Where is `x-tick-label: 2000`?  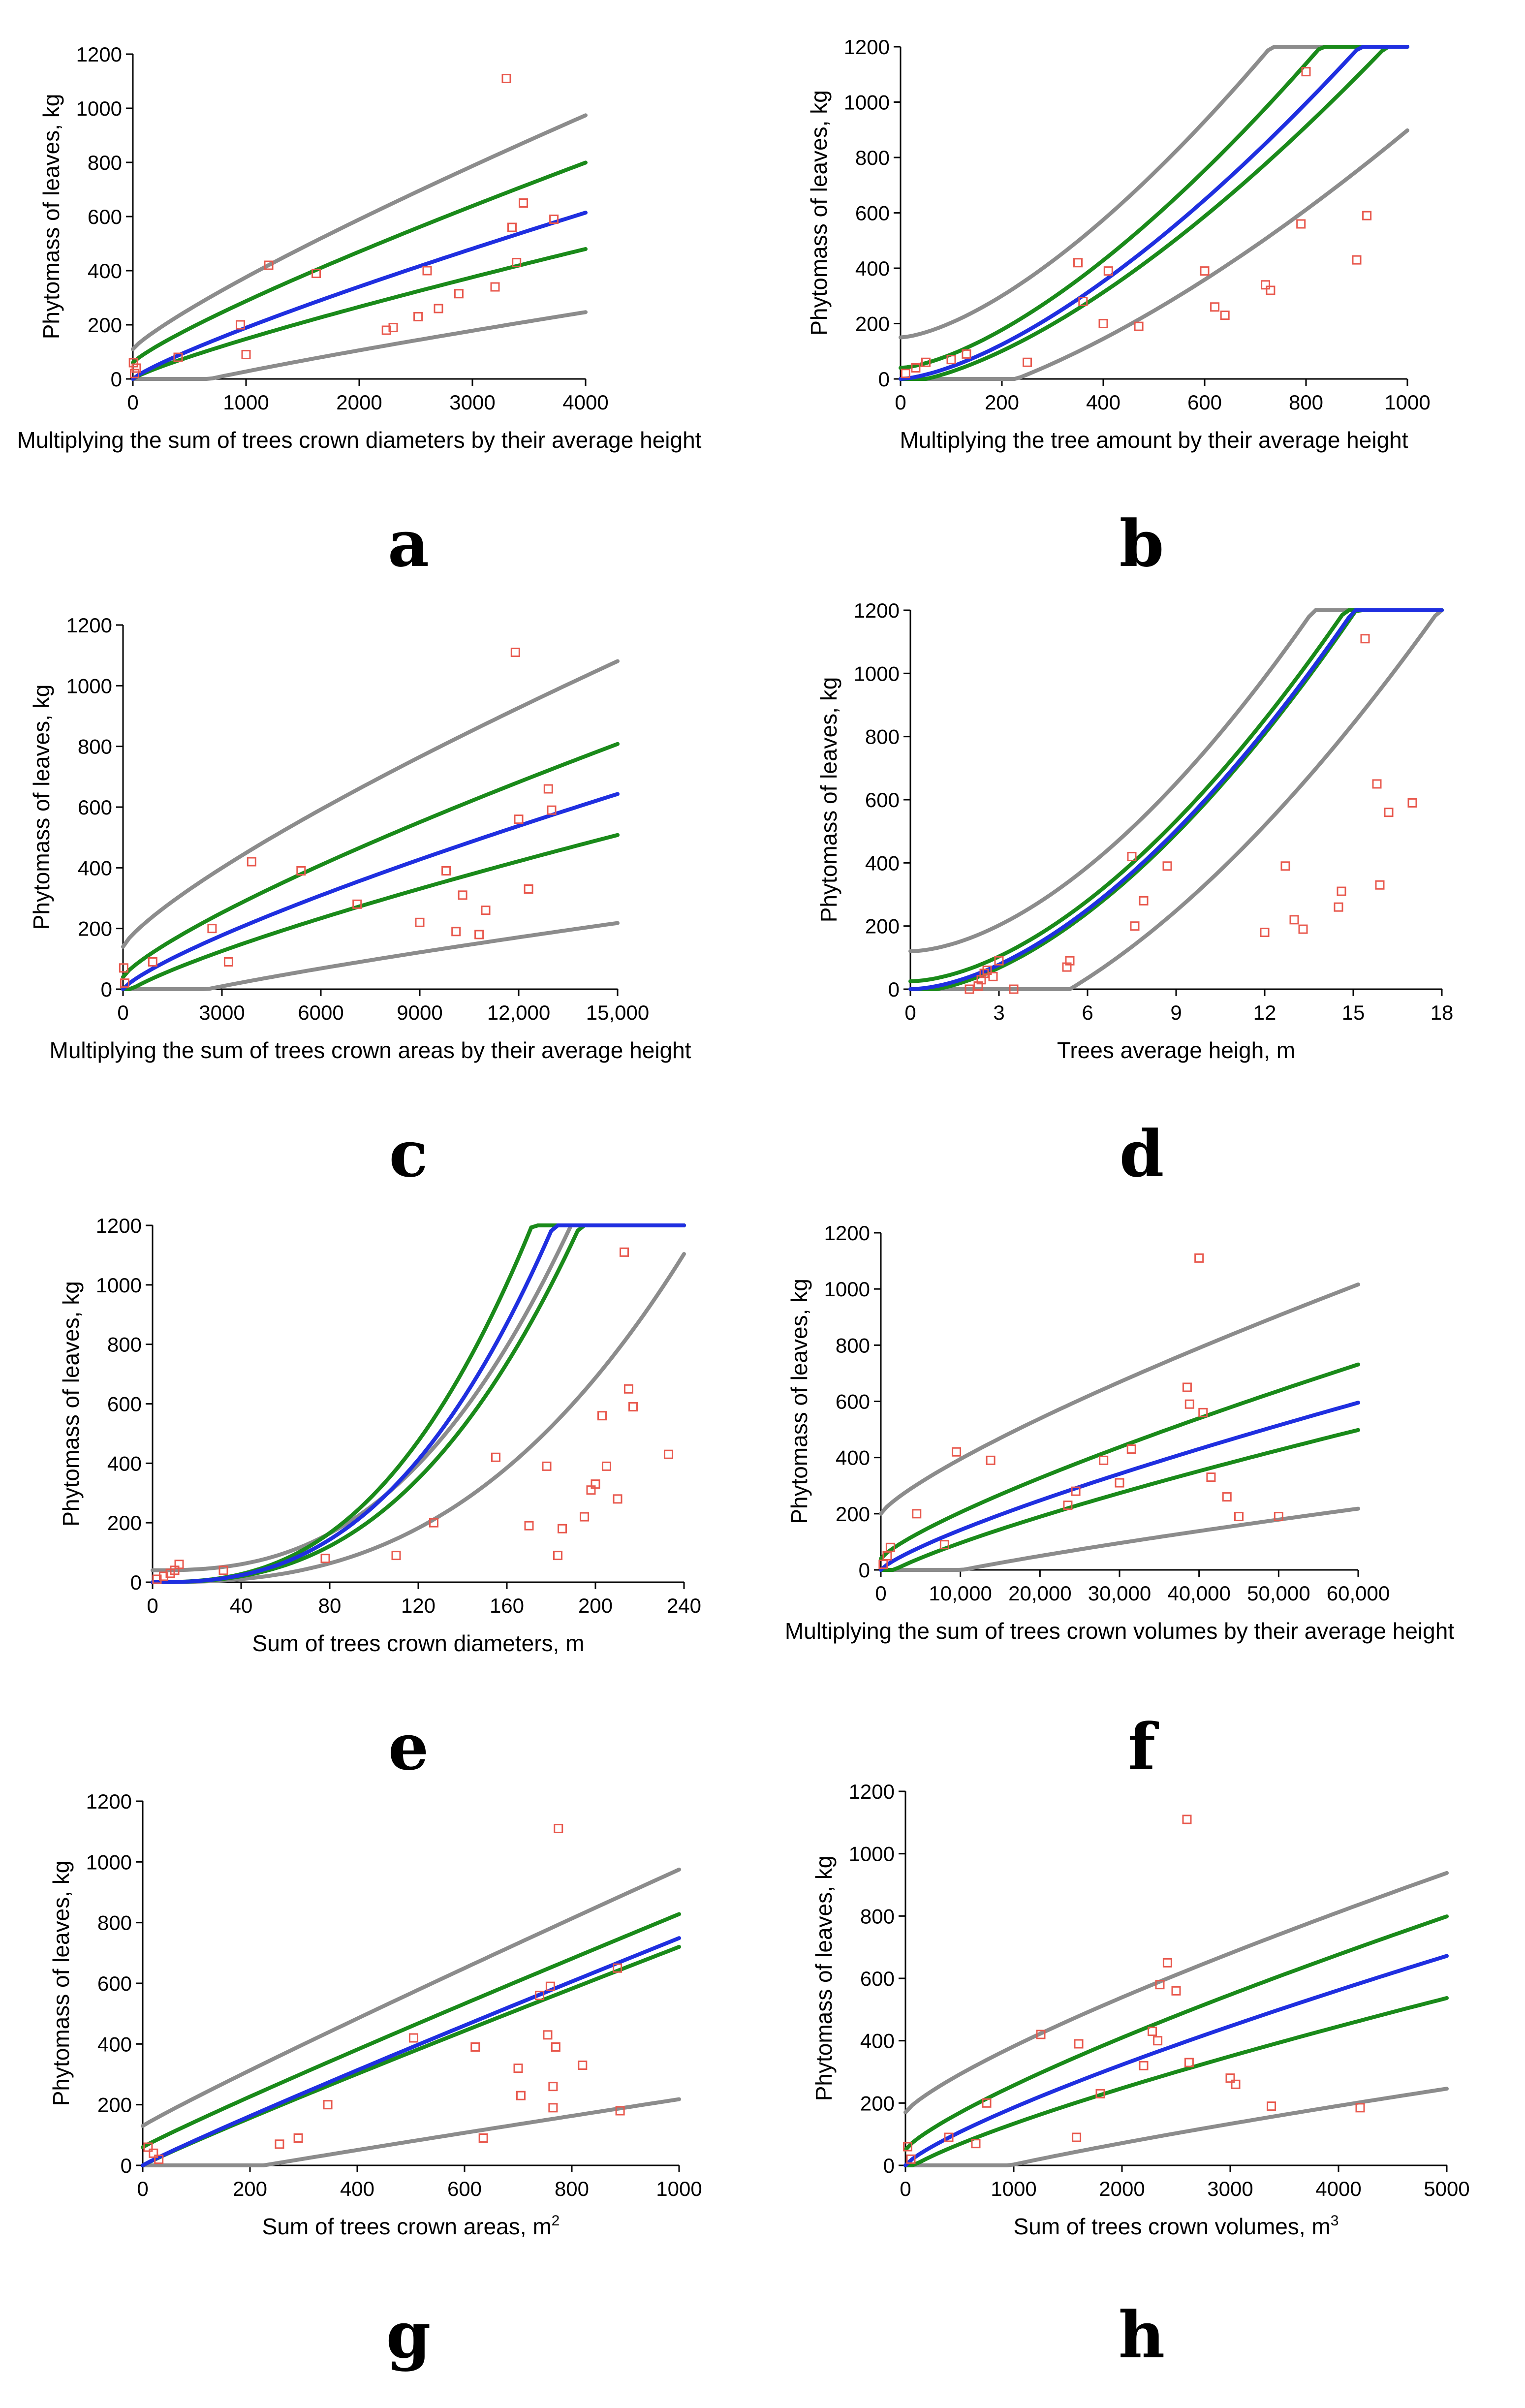
x-tick-label: 2000 is located at coordinates (1122, 2188).